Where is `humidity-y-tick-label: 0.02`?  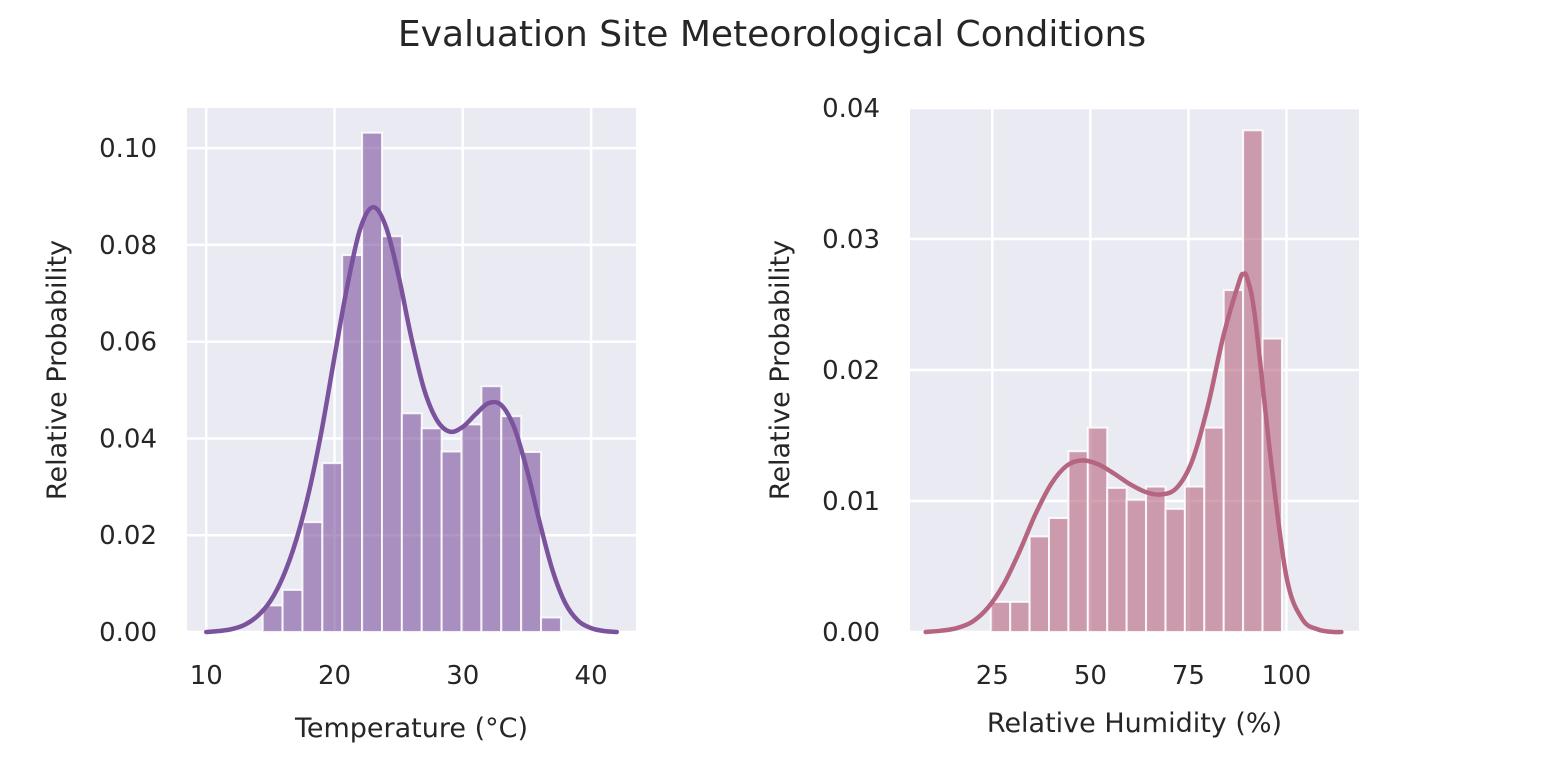
humidity-y-tick-label: 0.02 is located at coordinates (851, 371).